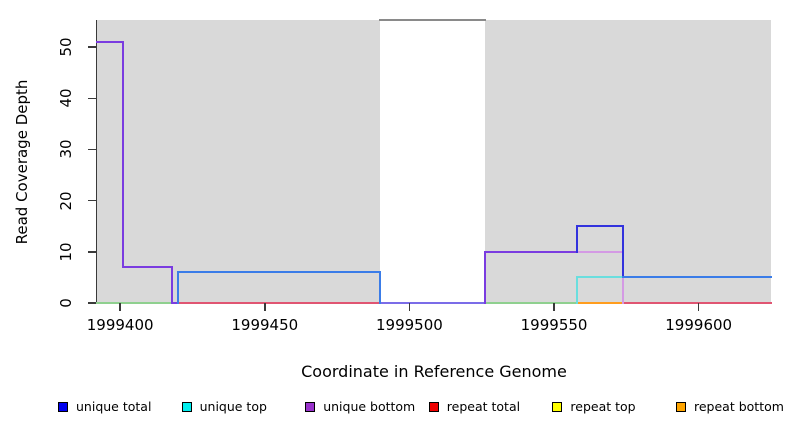 The image size is (792, 432). I want to click on legend-label: repeat total, so click(483, 406).